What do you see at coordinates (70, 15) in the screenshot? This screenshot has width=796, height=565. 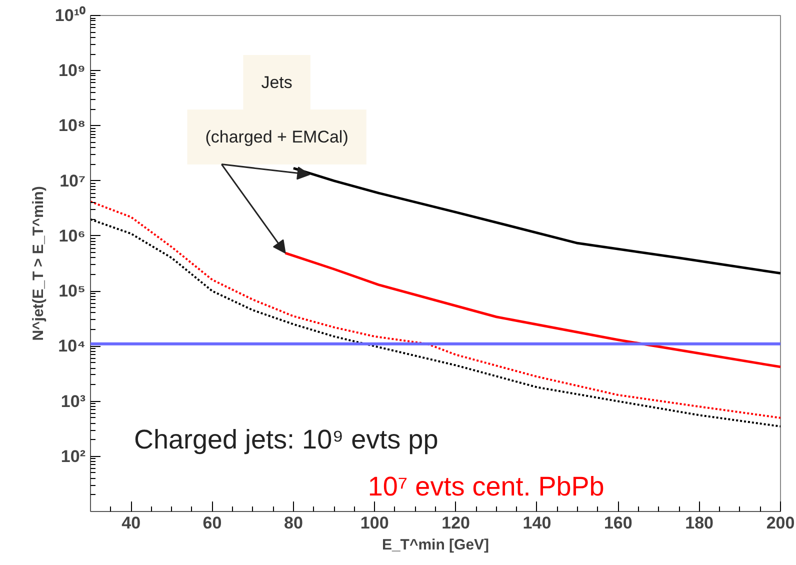 I see `y-tick-label: 10¹⁰` at bounding box center [70, 15].